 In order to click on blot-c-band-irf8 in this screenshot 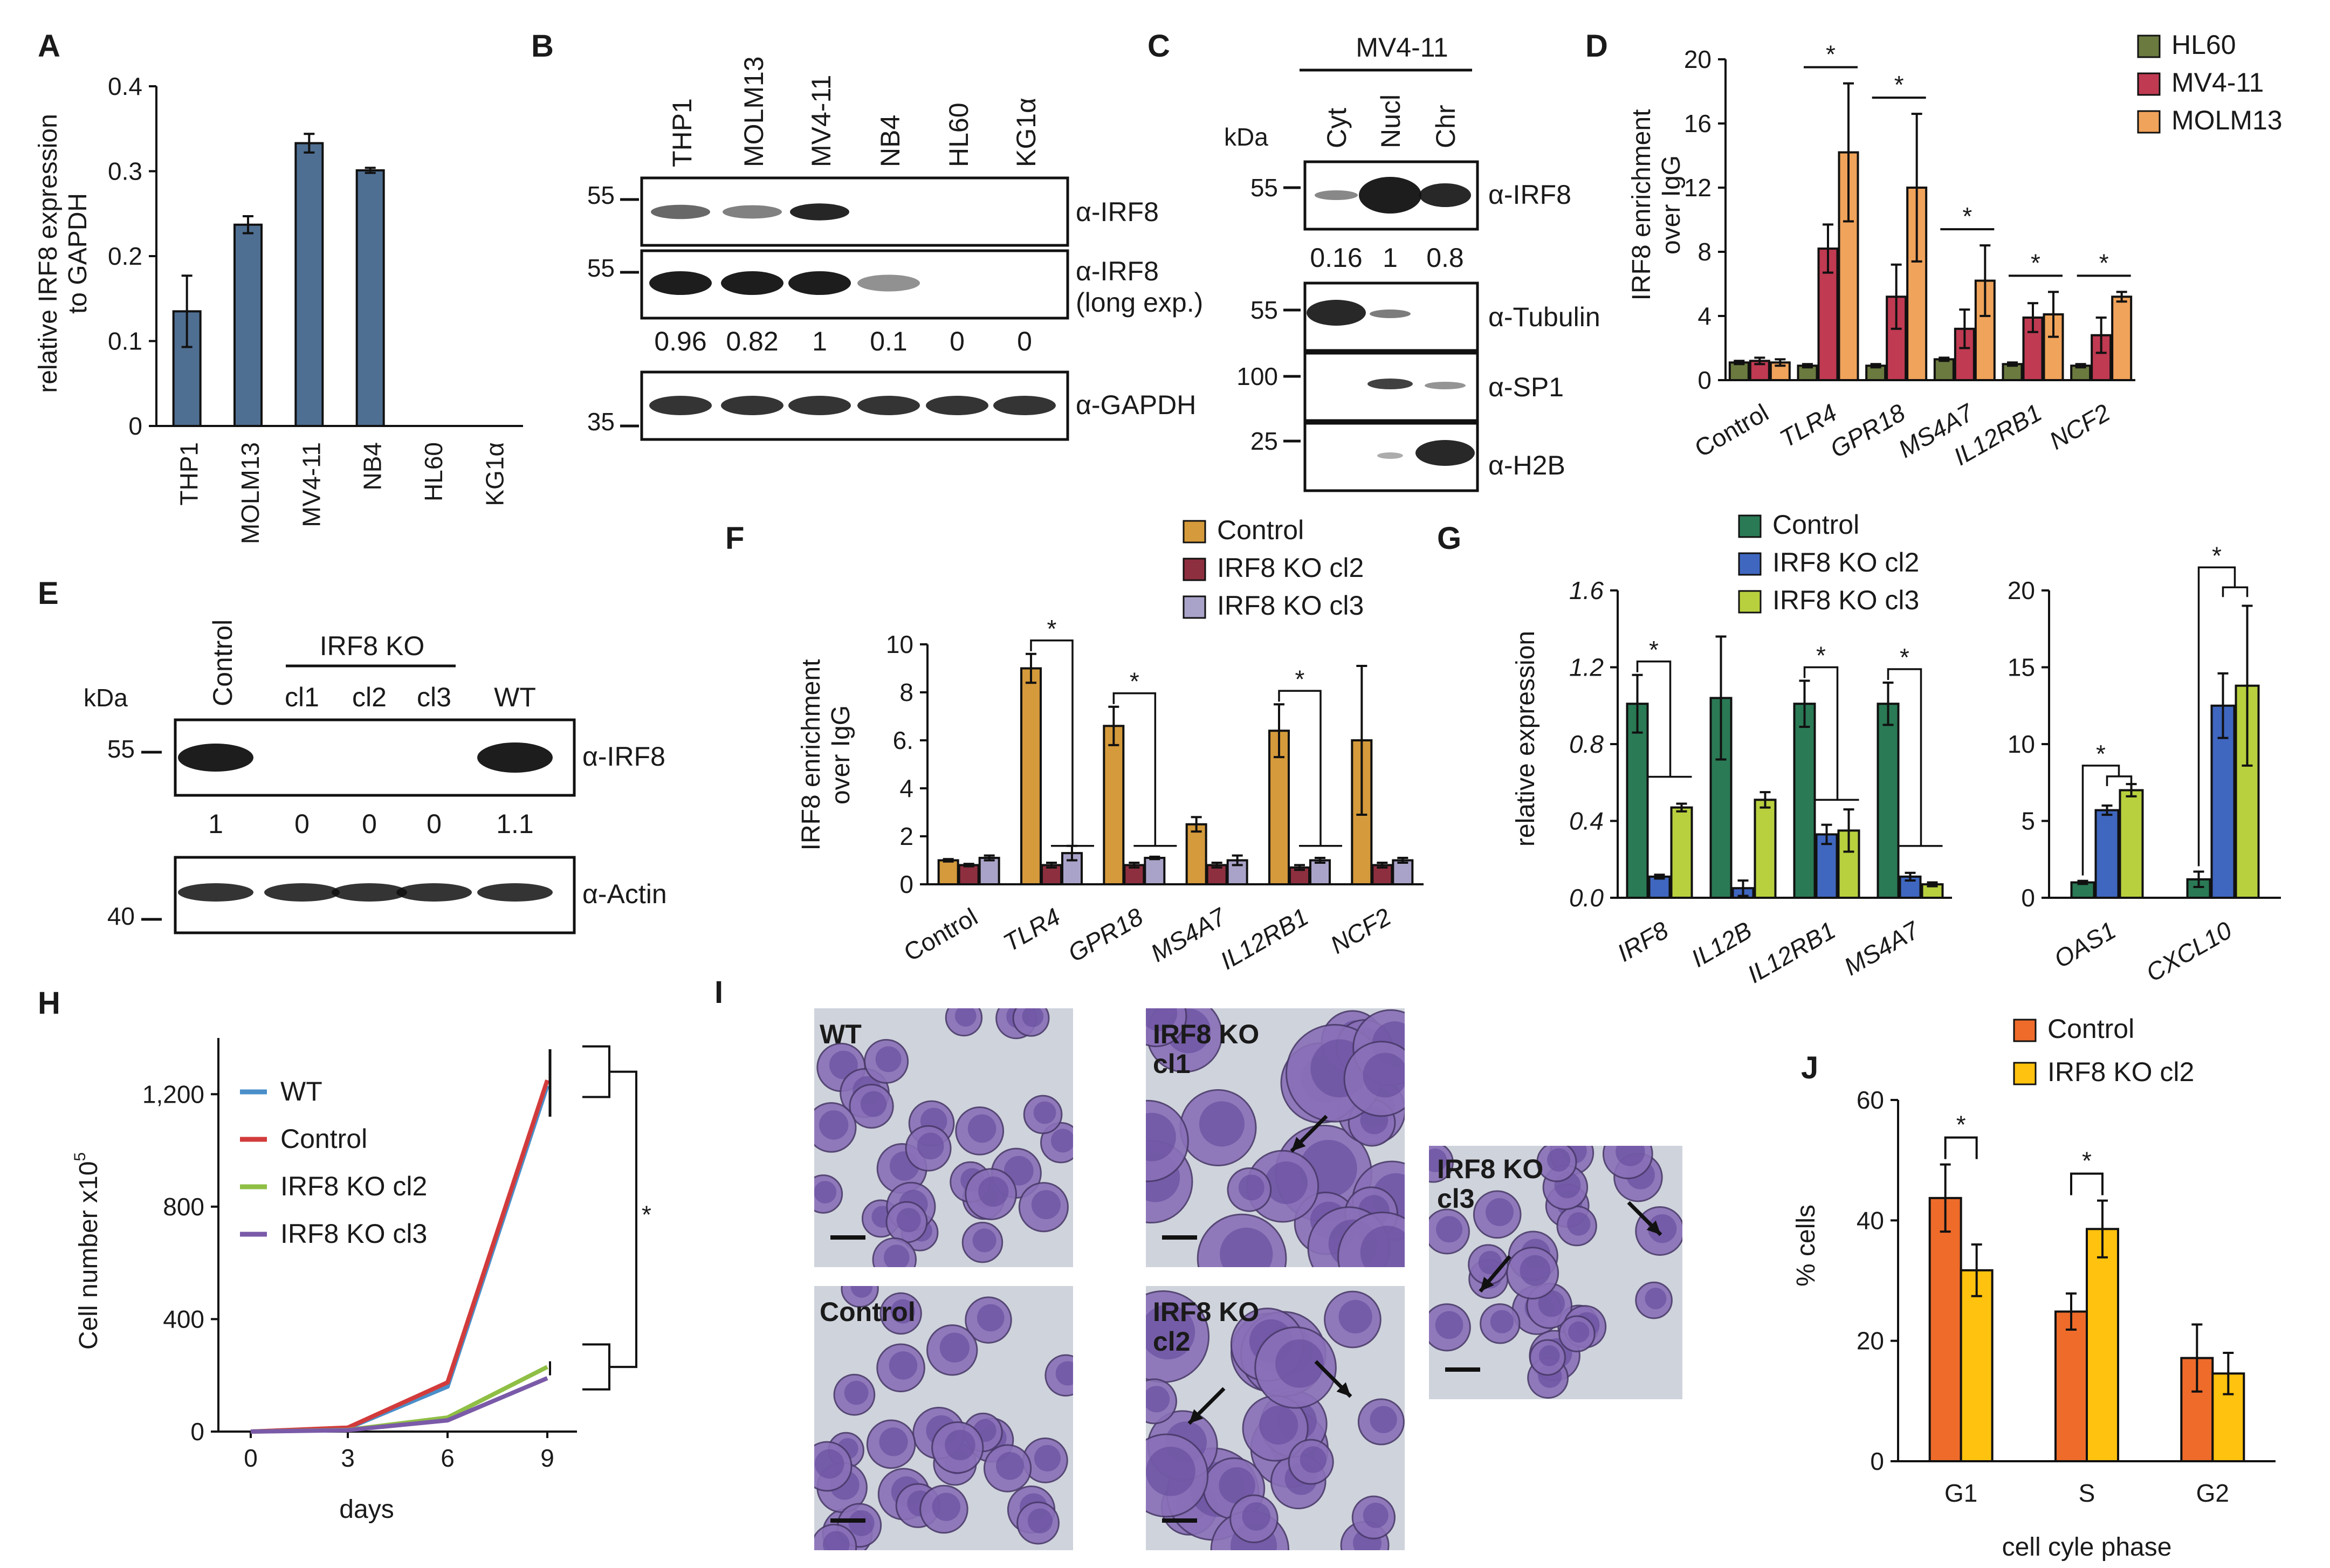, I will do `click(1445, 195)`.